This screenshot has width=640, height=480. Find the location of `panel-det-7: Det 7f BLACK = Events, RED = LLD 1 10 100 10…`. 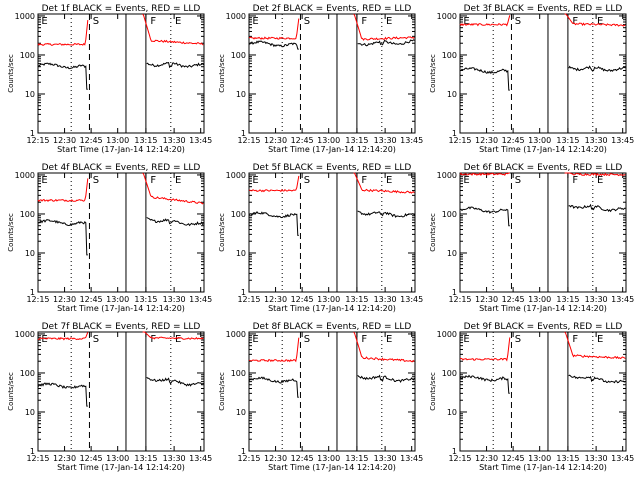

panel-det-7: Det 7f BLACK = Events, RED = LLD 1 10 100 10… is located at coordinates (109, 397).